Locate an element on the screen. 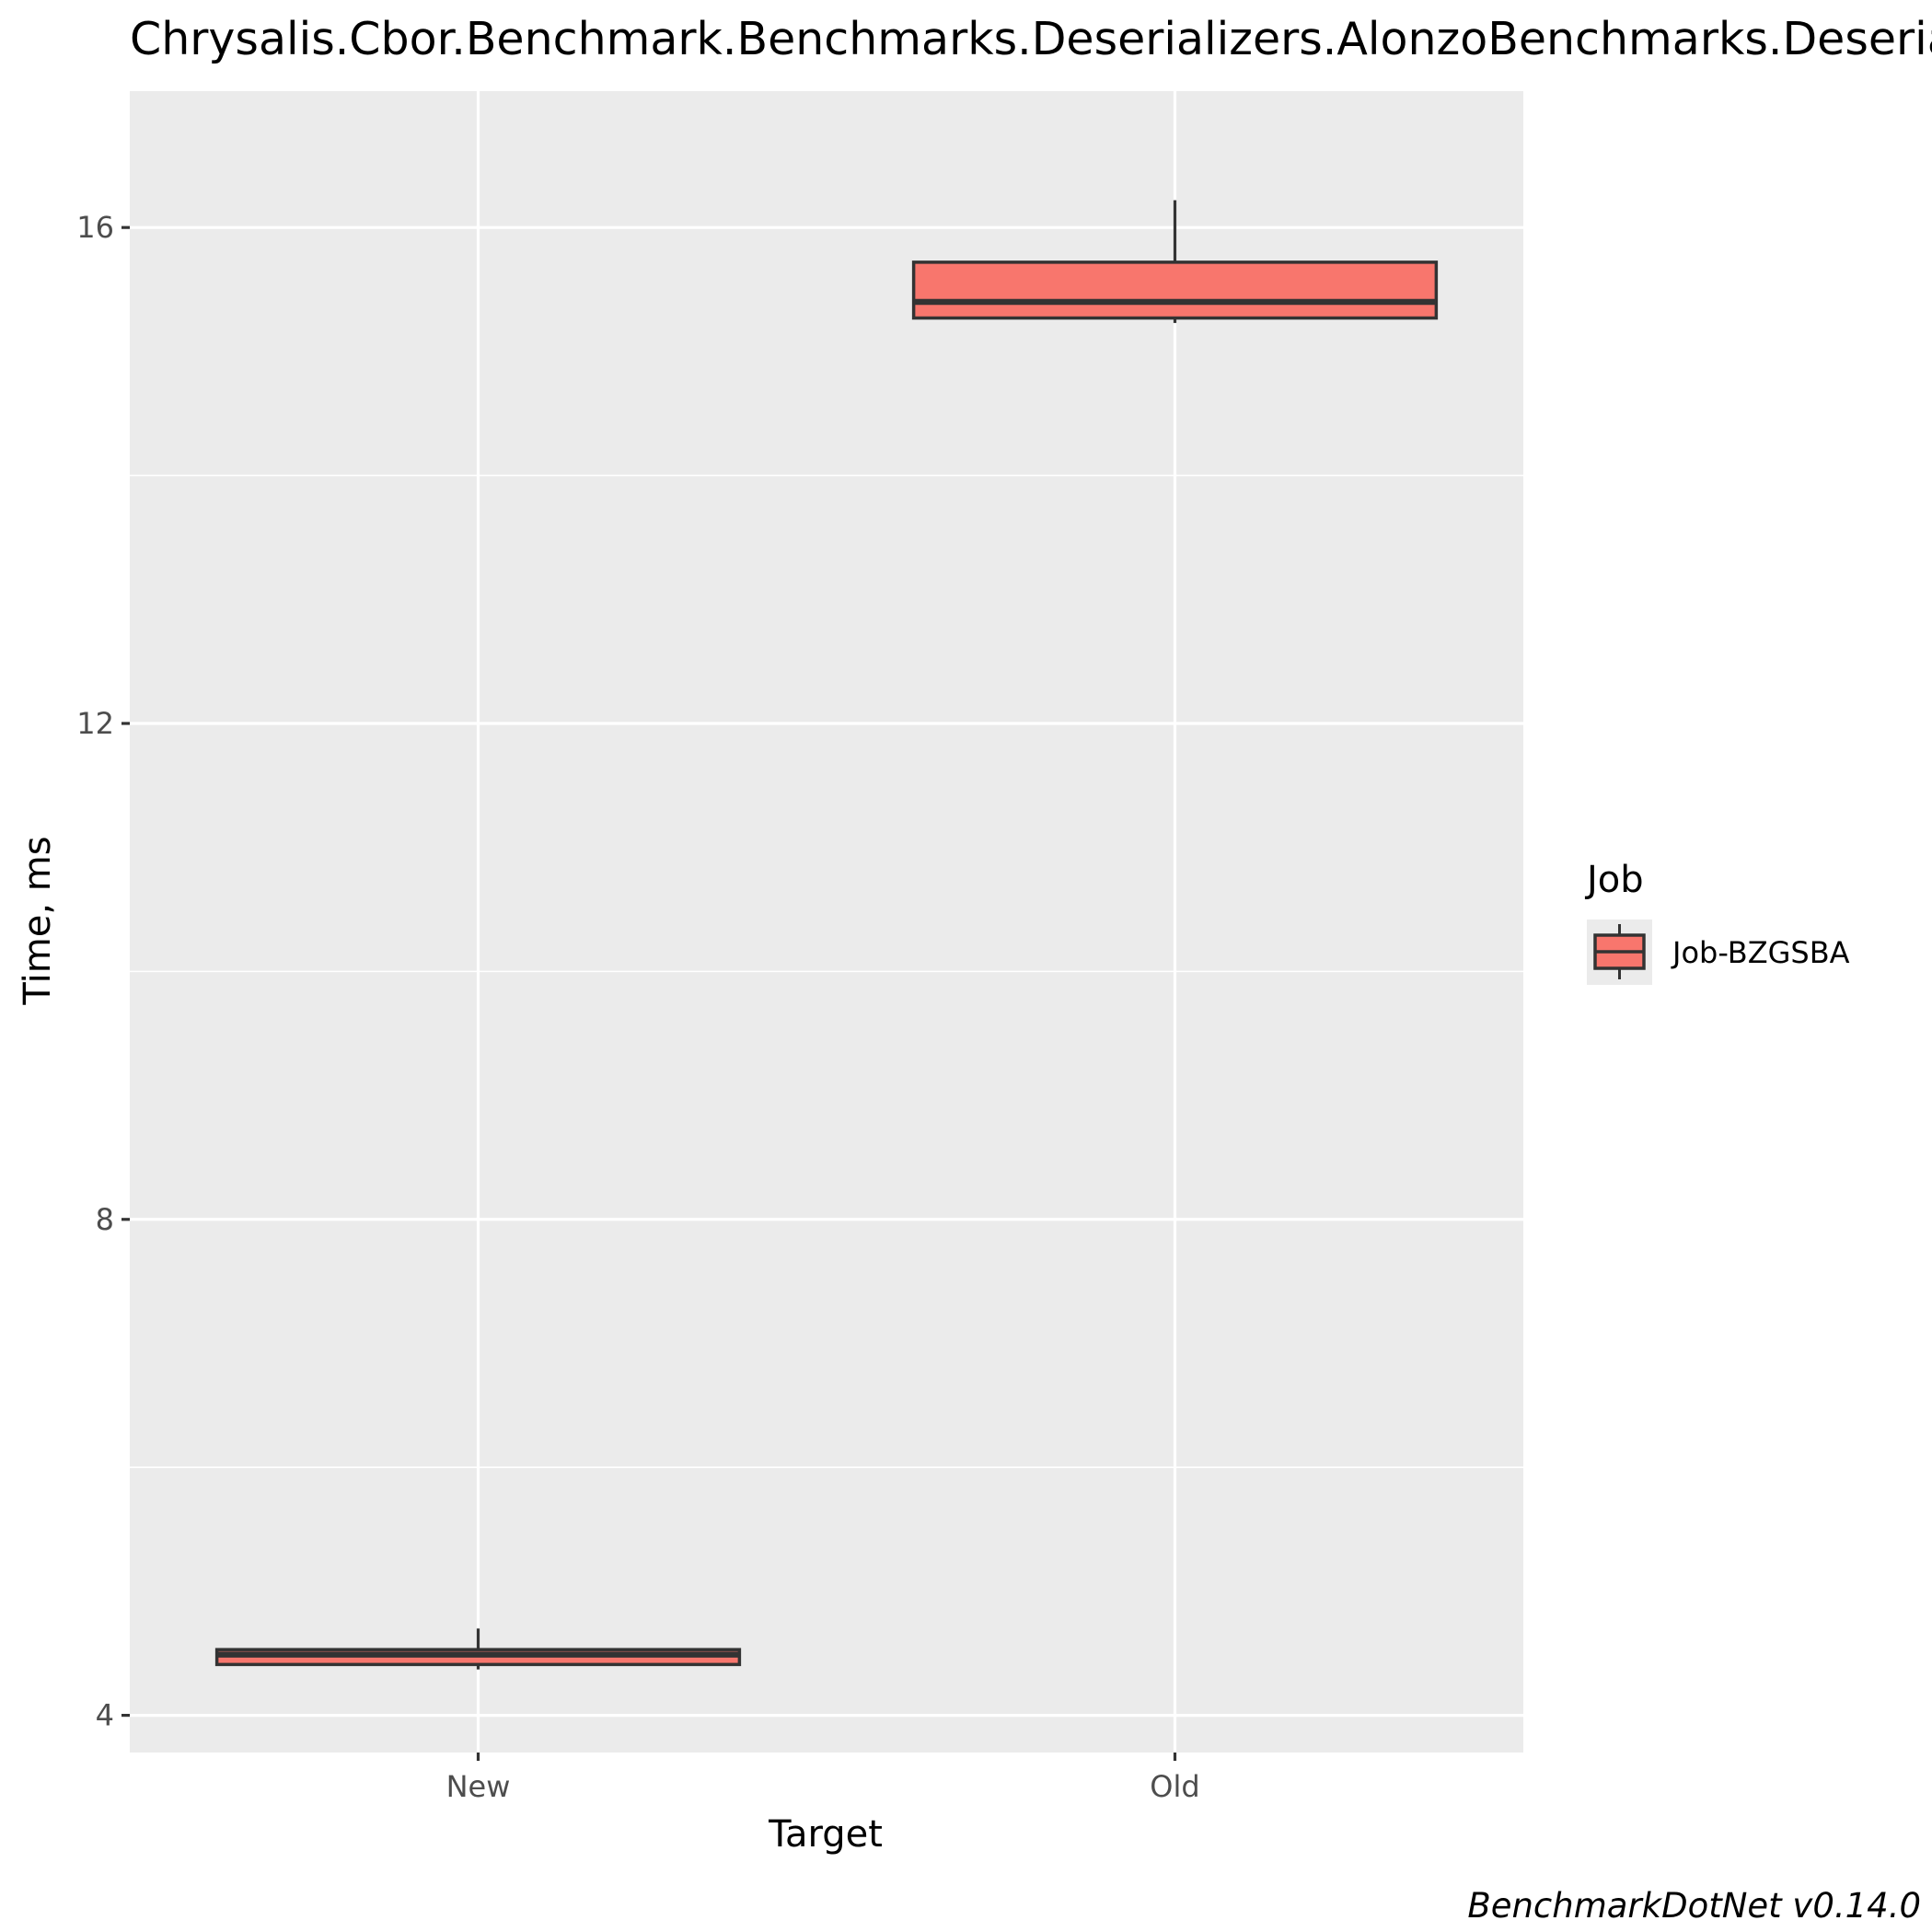  legend-entry-job-bzgsba: Job-BZGSBA is located at coordinates (1761, 953).